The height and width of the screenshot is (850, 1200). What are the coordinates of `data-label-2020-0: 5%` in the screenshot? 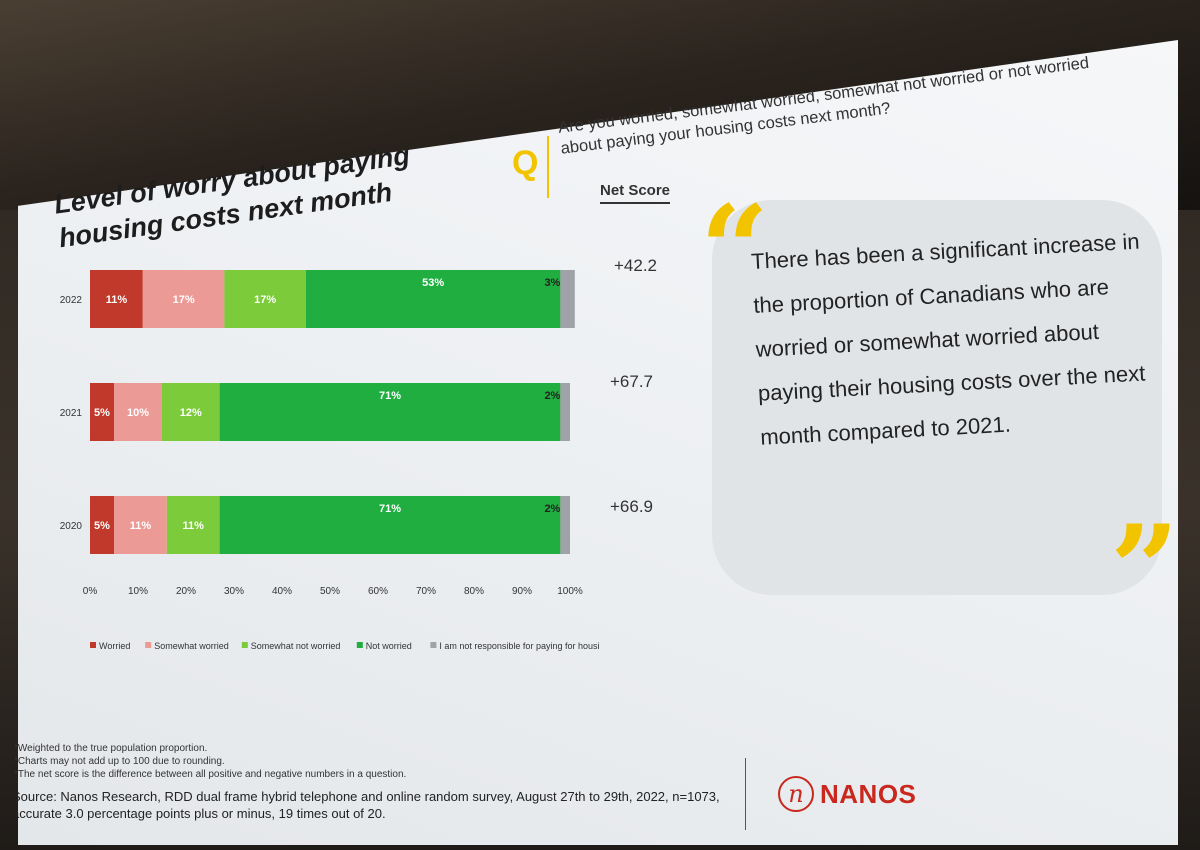 It's located at (102, 526).